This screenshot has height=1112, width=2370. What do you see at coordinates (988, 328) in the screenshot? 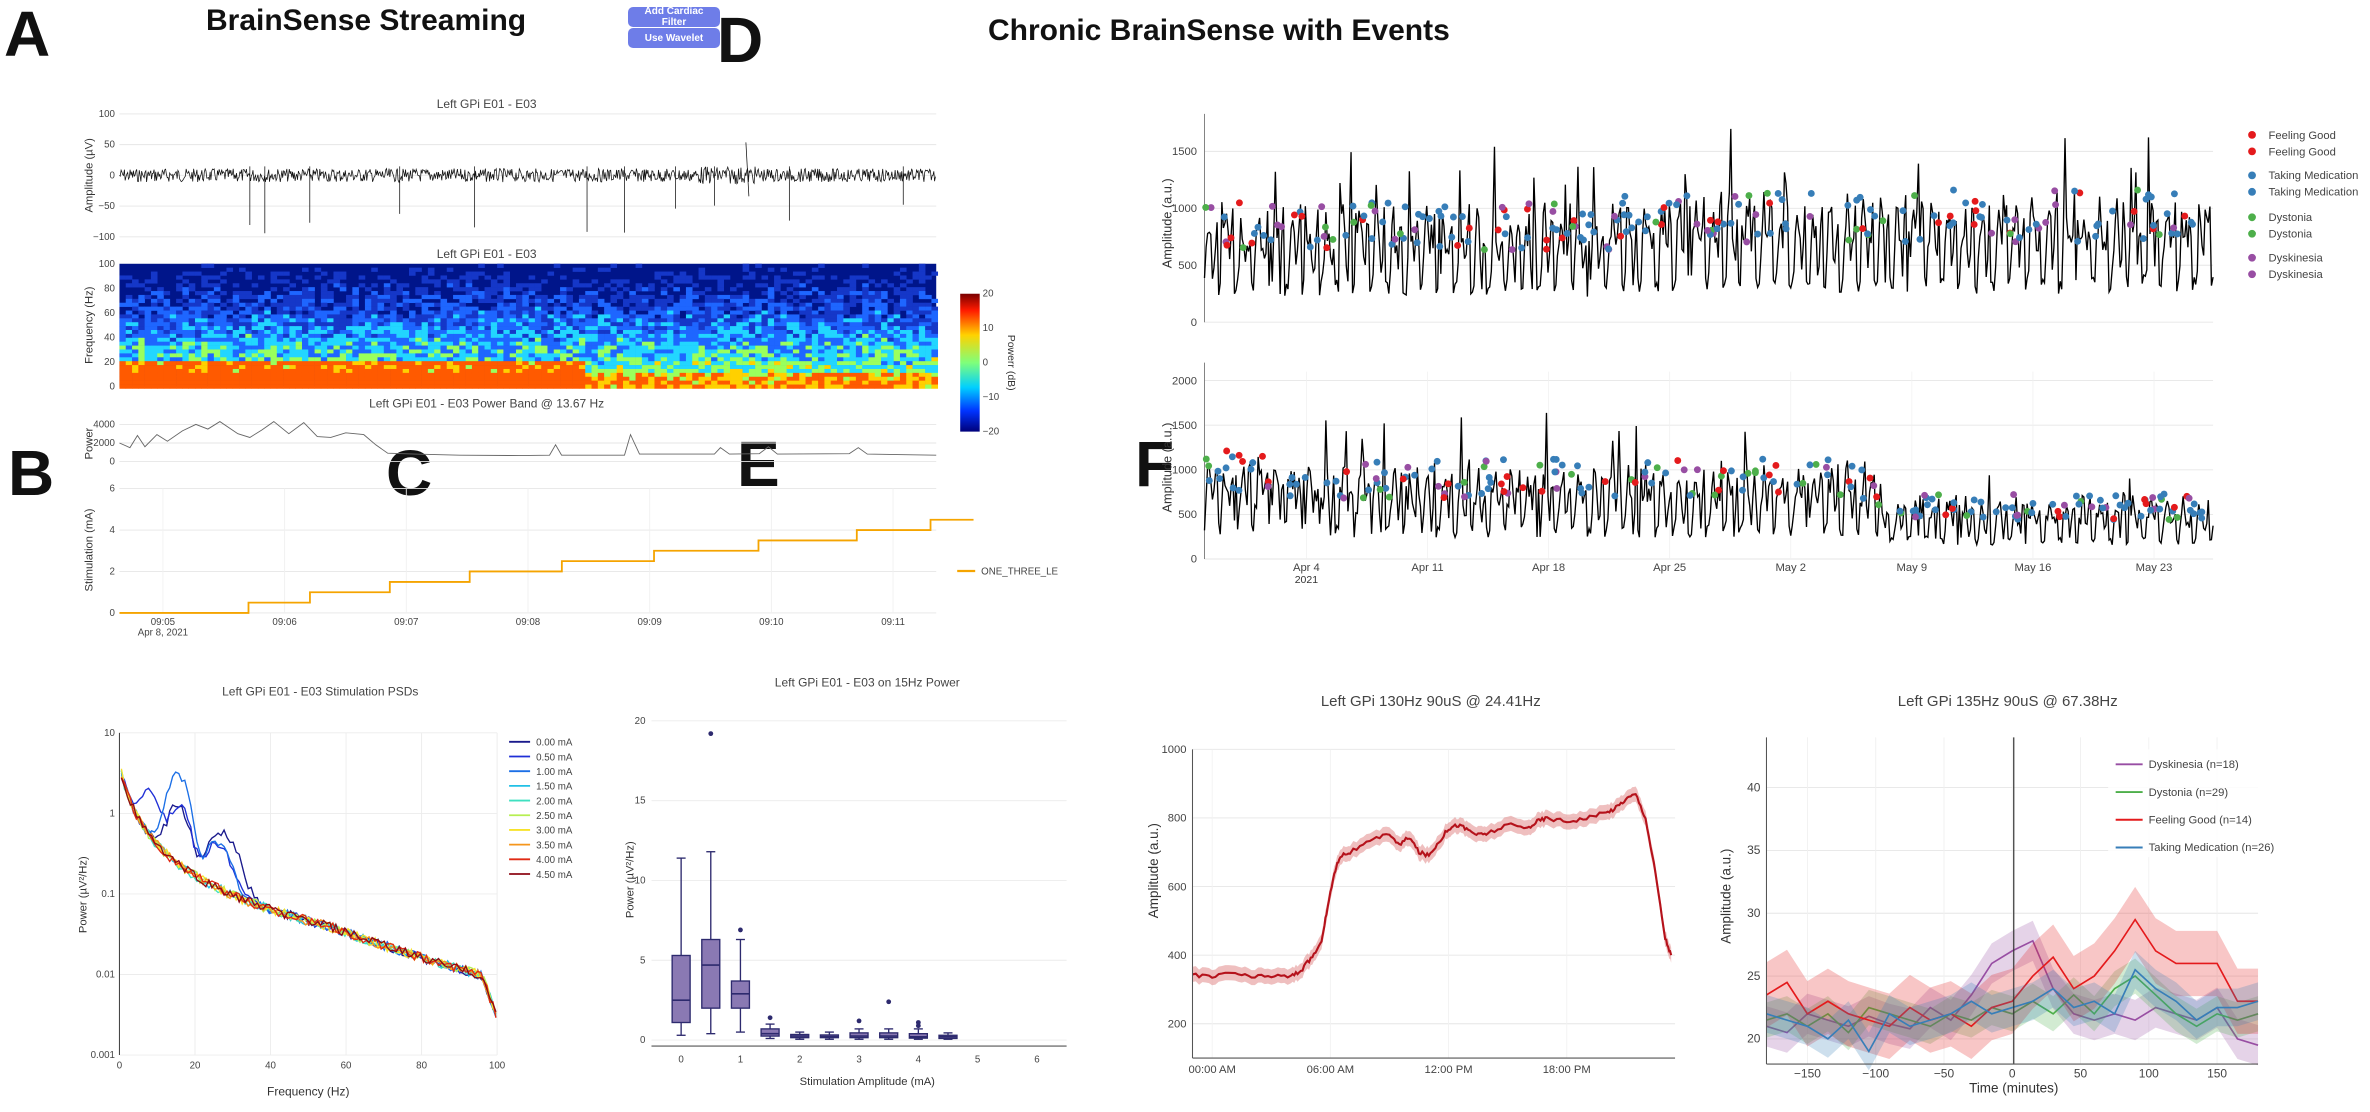
I see `colorbar-tick-label: 10` at bounding box center [988, 328].